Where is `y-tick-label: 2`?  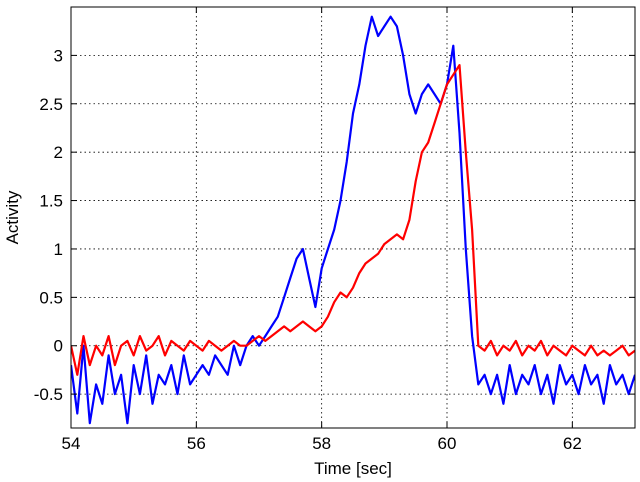
y-tick-label: 2 is located at coordinates (58, 152).